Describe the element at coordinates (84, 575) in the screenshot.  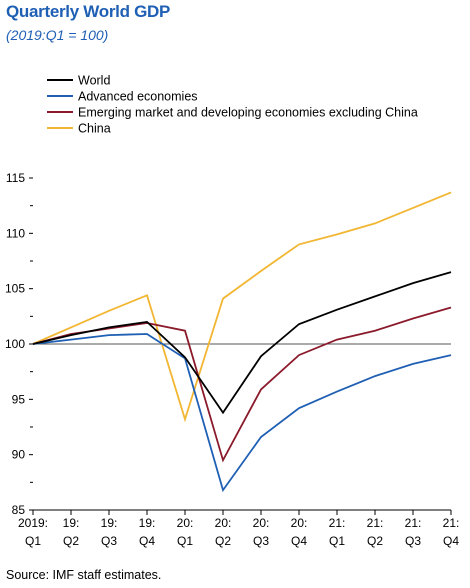
I see `source-note: Source: IMF staff estimates.` at that location.